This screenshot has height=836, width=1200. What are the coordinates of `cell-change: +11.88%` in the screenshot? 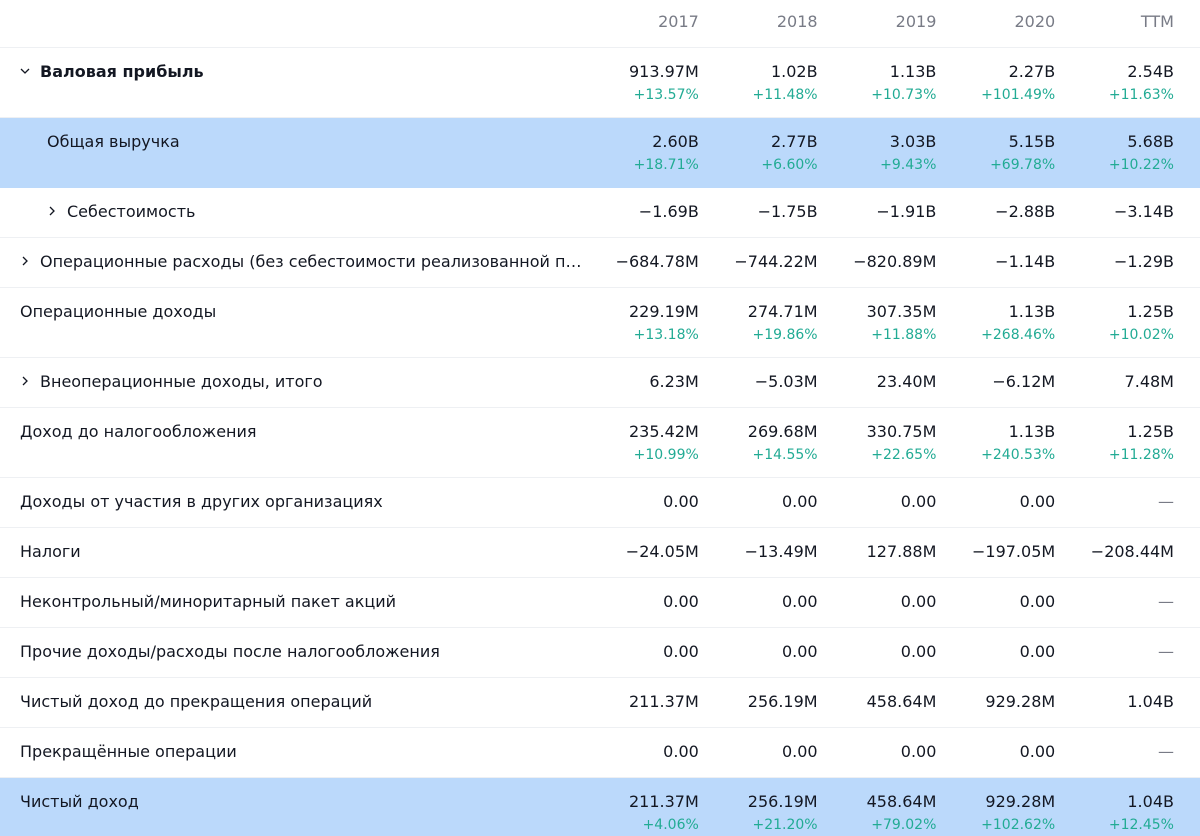 It's located at (904, 335).